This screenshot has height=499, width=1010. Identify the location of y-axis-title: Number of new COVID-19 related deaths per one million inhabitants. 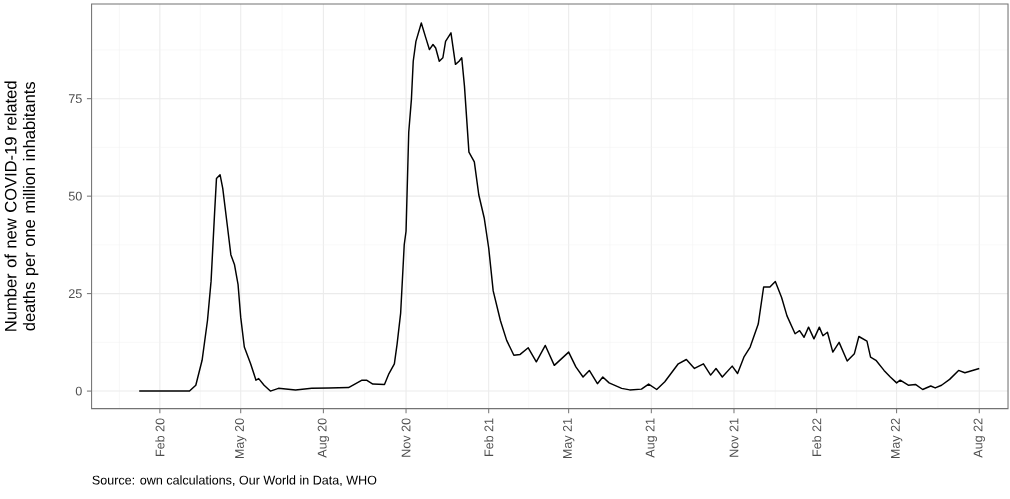
(21, 206).